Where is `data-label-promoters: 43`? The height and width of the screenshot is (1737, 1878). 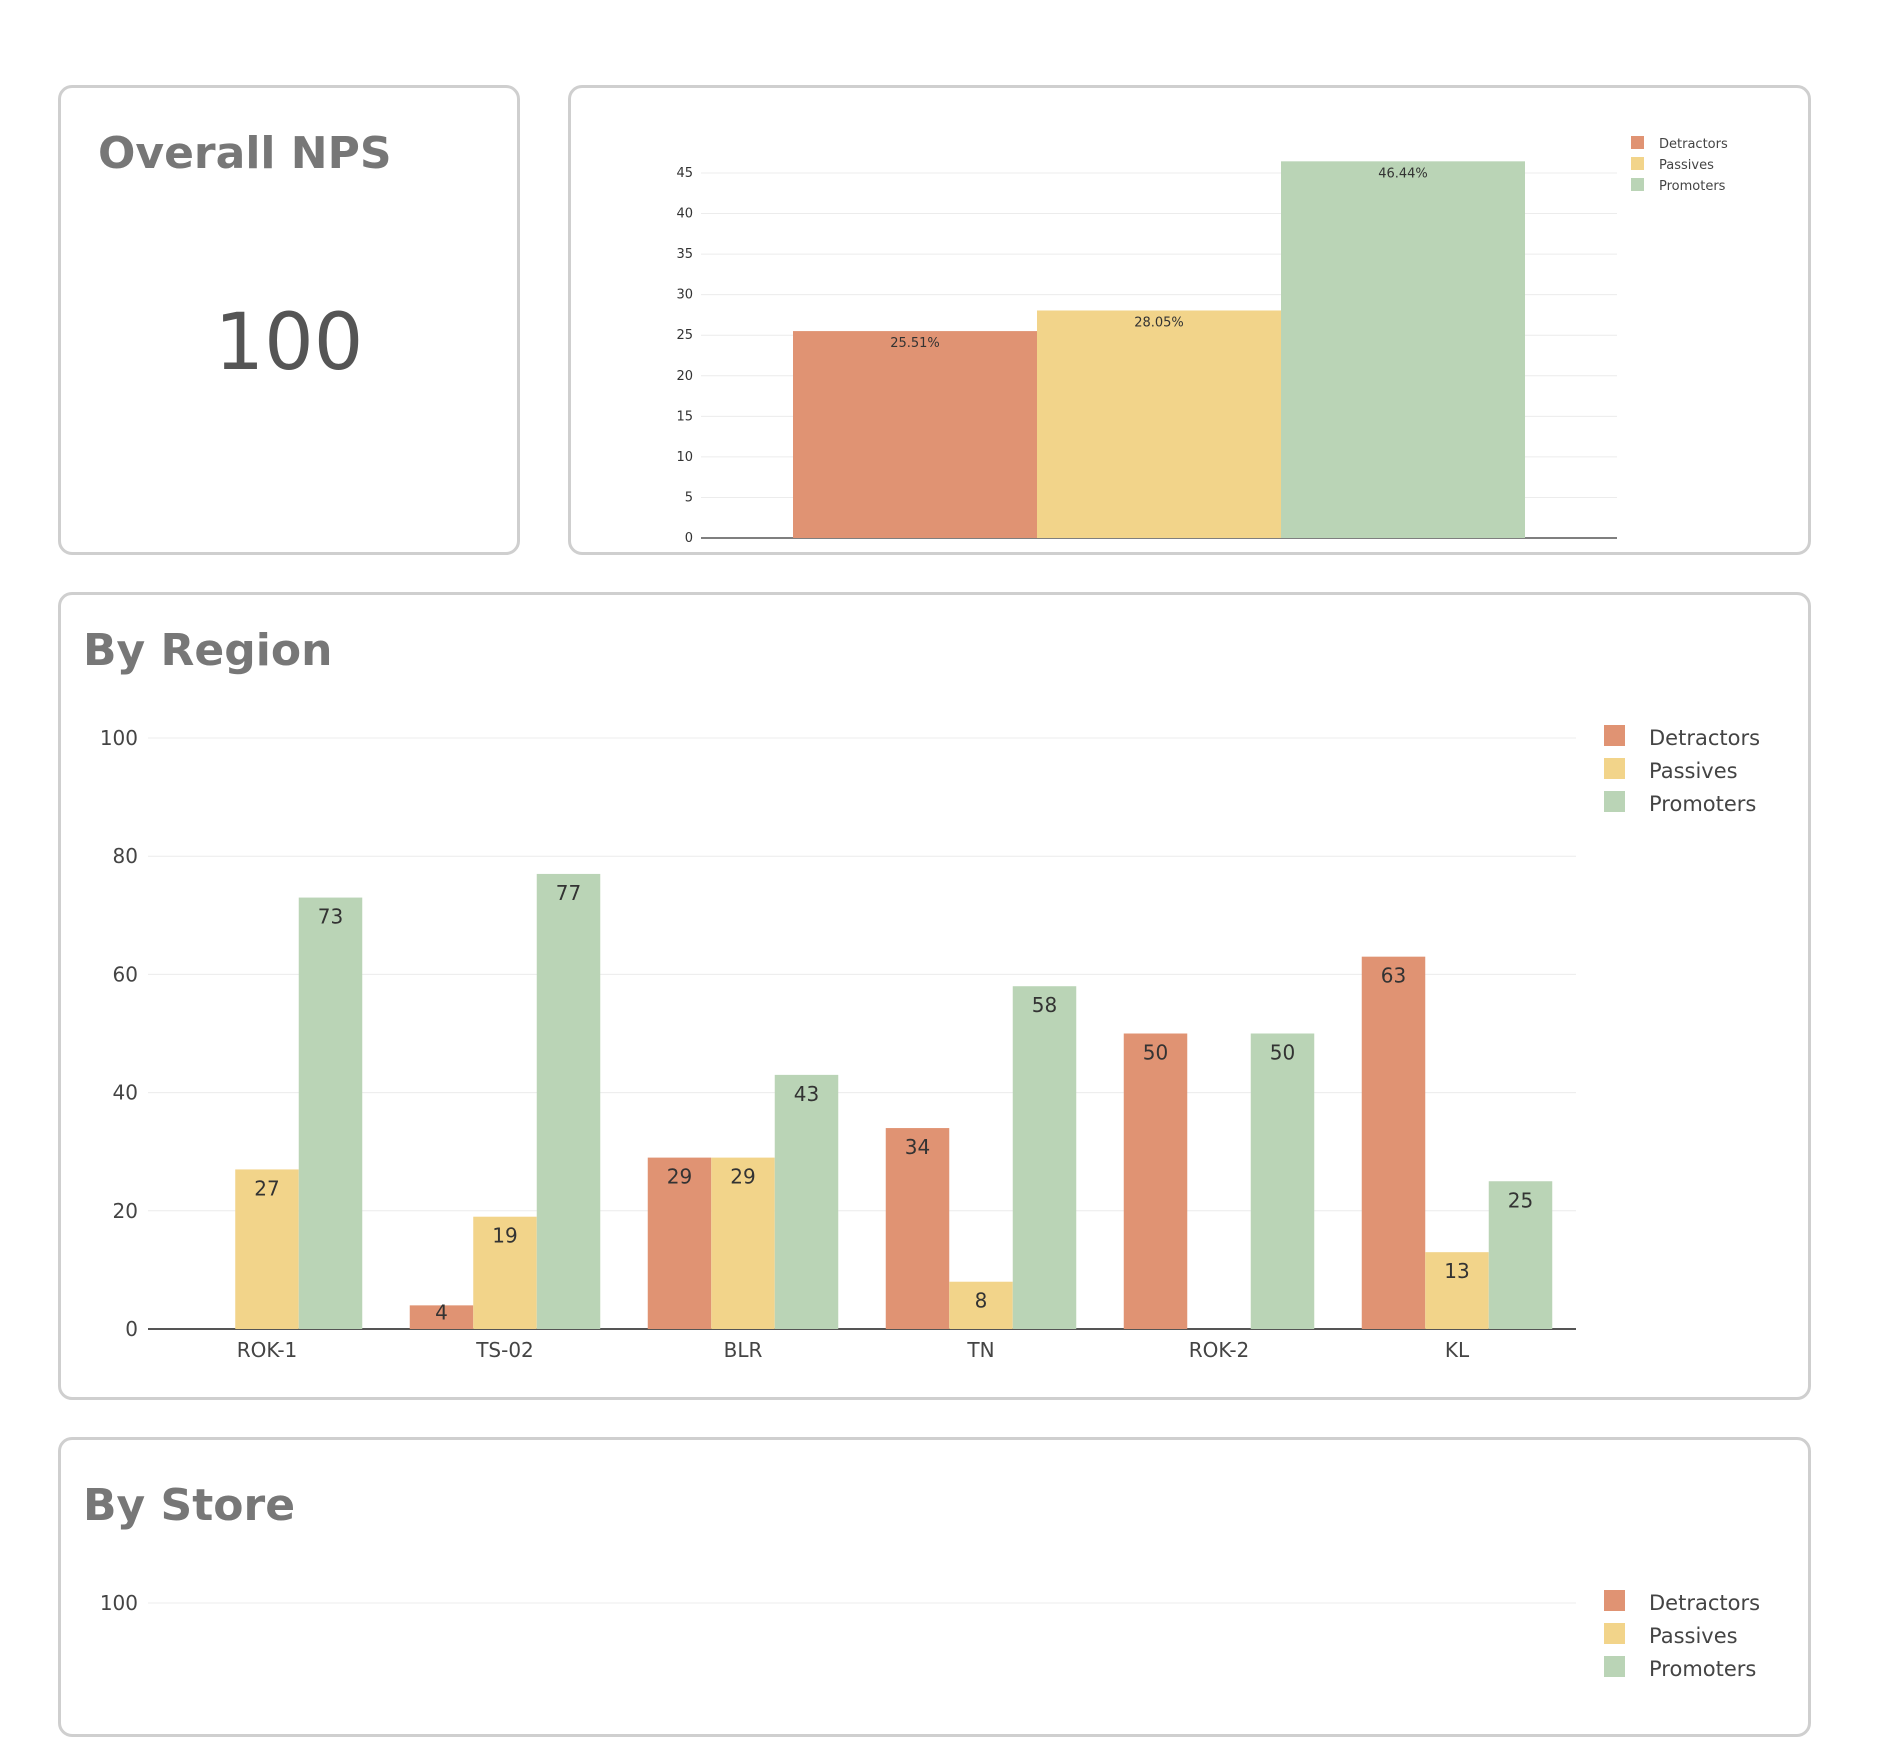 data-label-promoters: 43 is located at coordinates (806, 1094).